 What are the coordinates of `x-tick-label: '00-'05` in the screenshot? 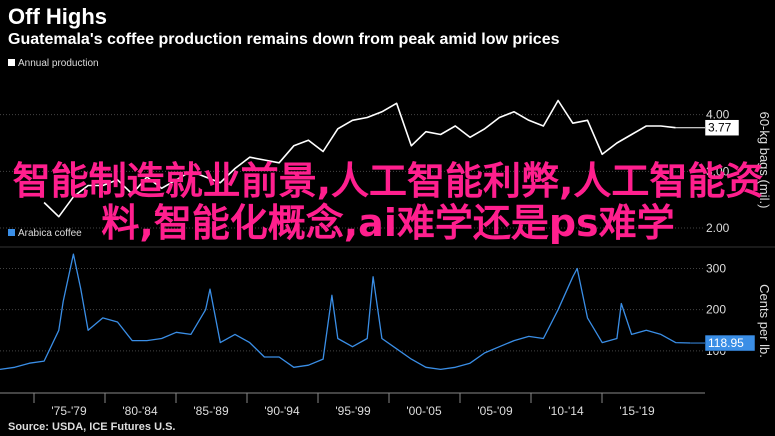 It's located at (424, 411).